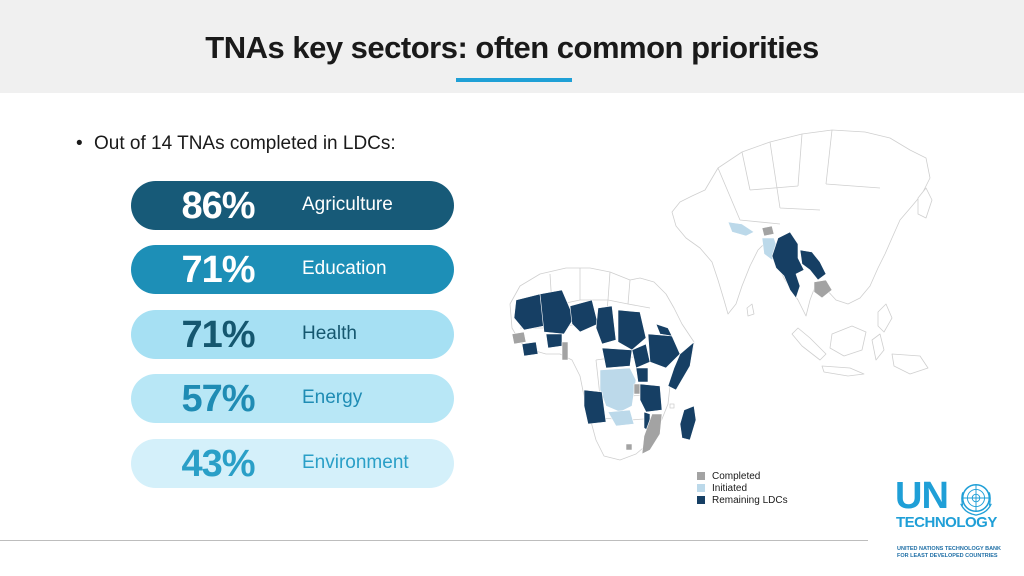 This screenshot has height=576, width=1024. I want to click on country-sudan, so click(632, 330).